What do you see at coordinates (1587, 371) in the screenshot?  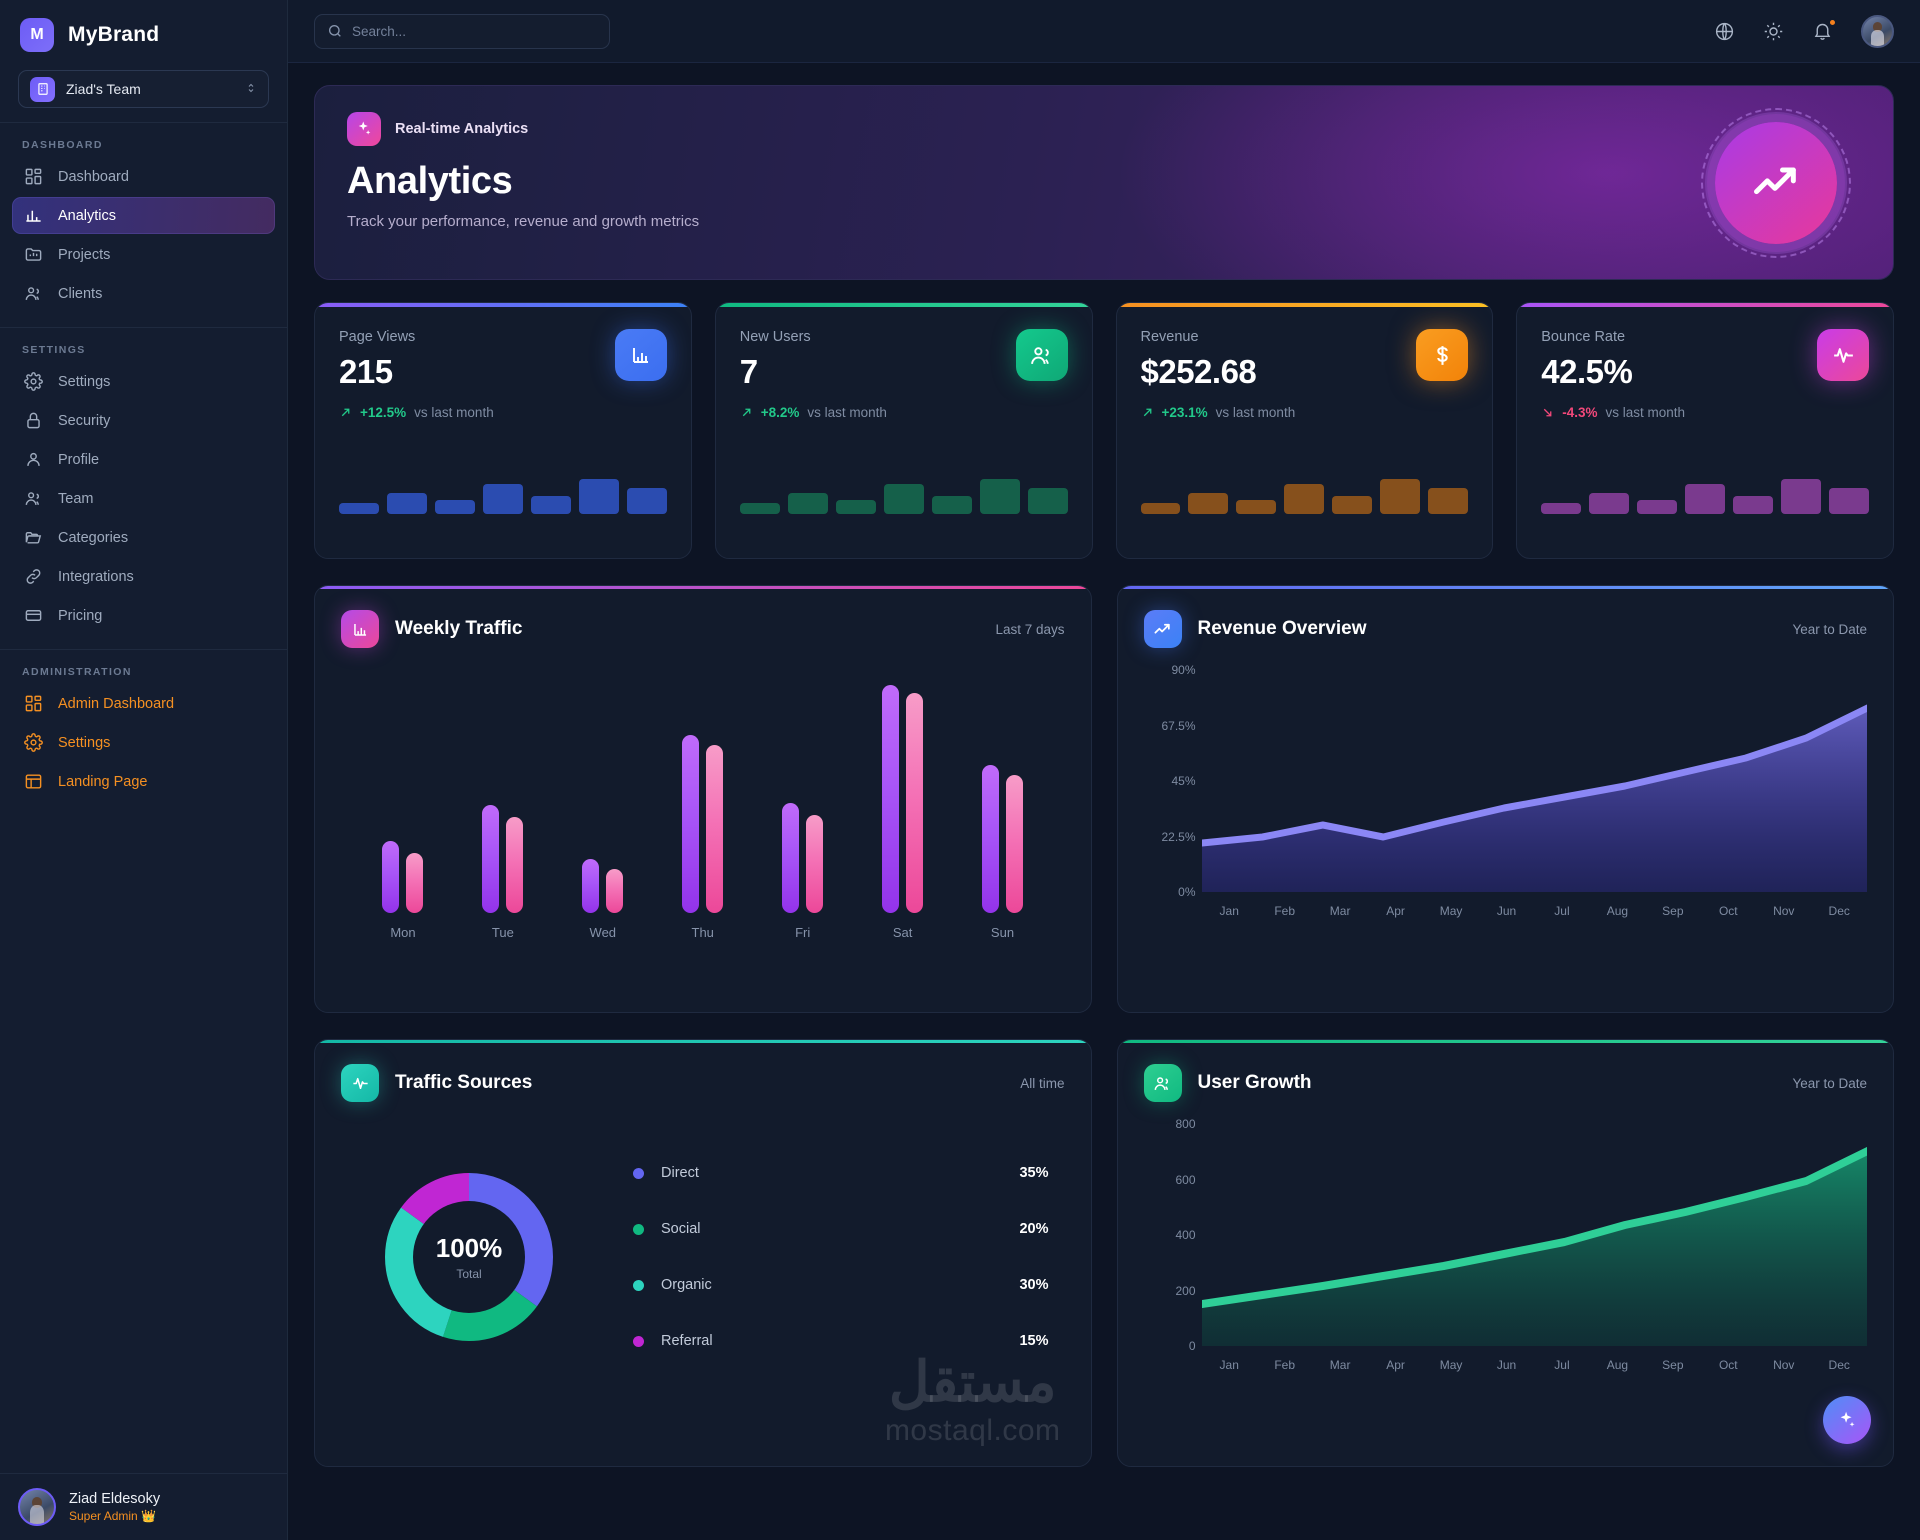 I see `stat-value: 42.5%` at bounding box center [1587, 371].